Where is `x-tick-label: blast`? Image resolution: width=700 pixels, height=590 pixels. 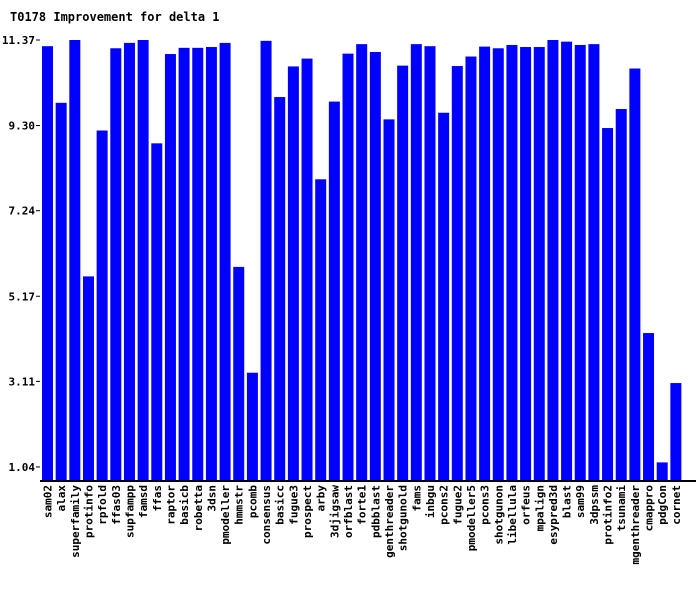
x-tick-label: blast is located at coordinates (567, 501).